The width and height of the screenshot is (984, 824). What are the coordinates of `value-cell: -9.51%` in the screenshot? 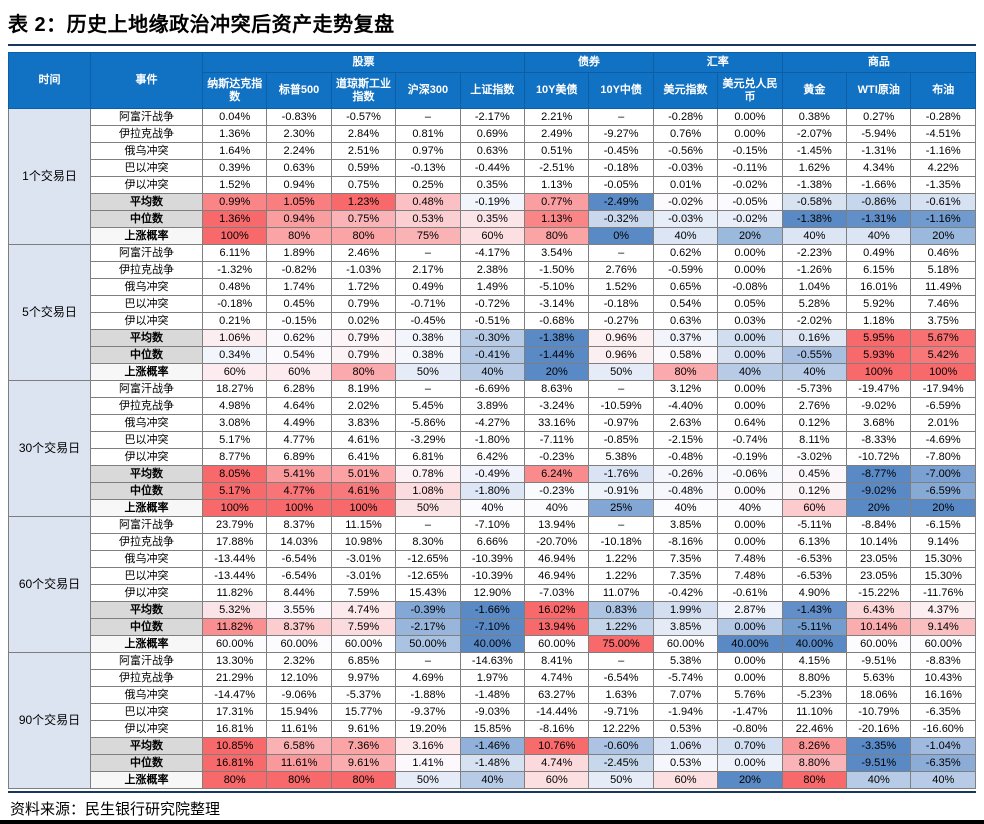 It's located at (879, 661).